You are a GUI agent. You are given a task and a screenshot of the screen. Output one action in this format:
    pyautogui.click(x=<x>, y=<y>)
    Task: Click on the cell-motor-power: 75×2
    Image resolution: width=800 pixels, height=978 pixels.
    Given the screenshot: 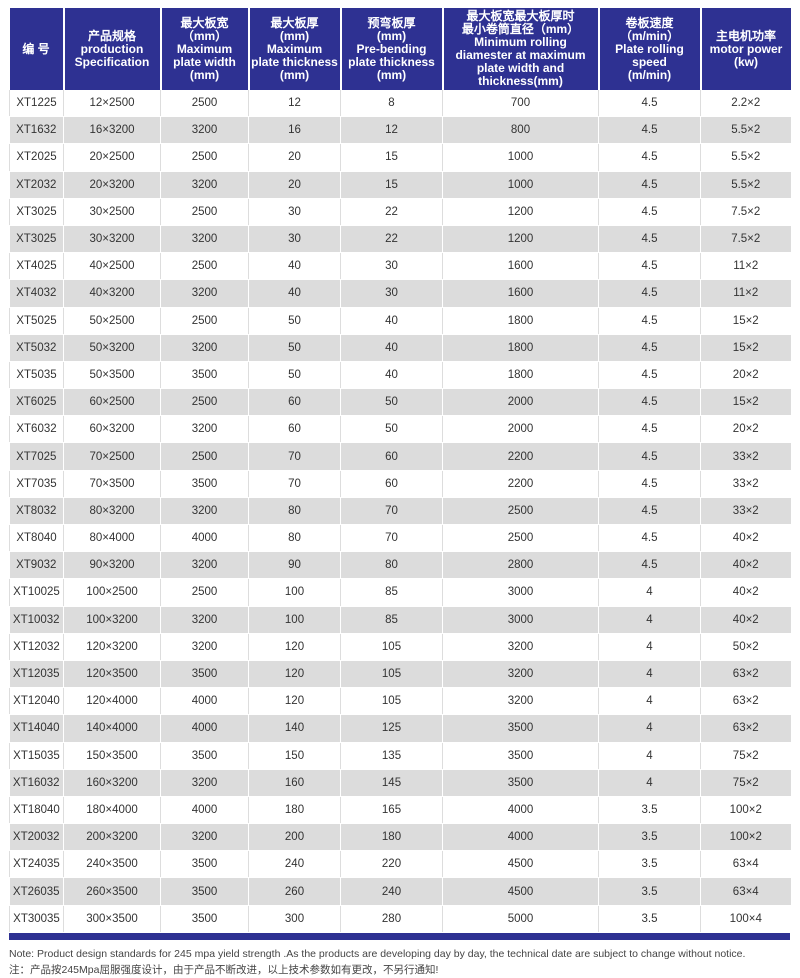 What is the action you would take?
    pyautogui.click(x=745, y=756)
    